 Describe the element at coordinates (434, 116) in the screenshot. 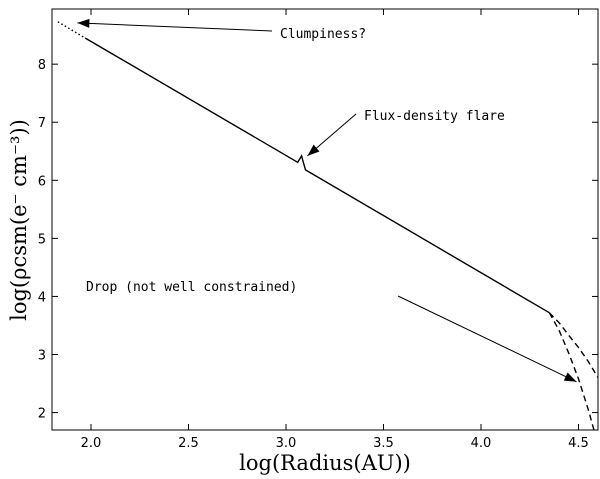

I see `annotation-text: Flux-density flare` at that location.